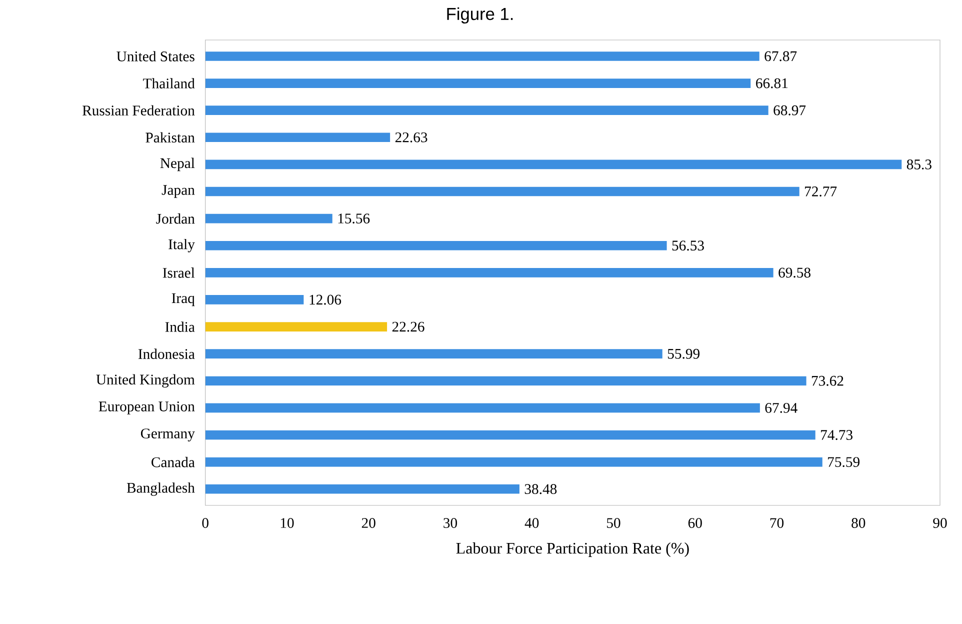 The image size is (962, 624). I want to click on x-tick-label: 80, so click(859, 523).